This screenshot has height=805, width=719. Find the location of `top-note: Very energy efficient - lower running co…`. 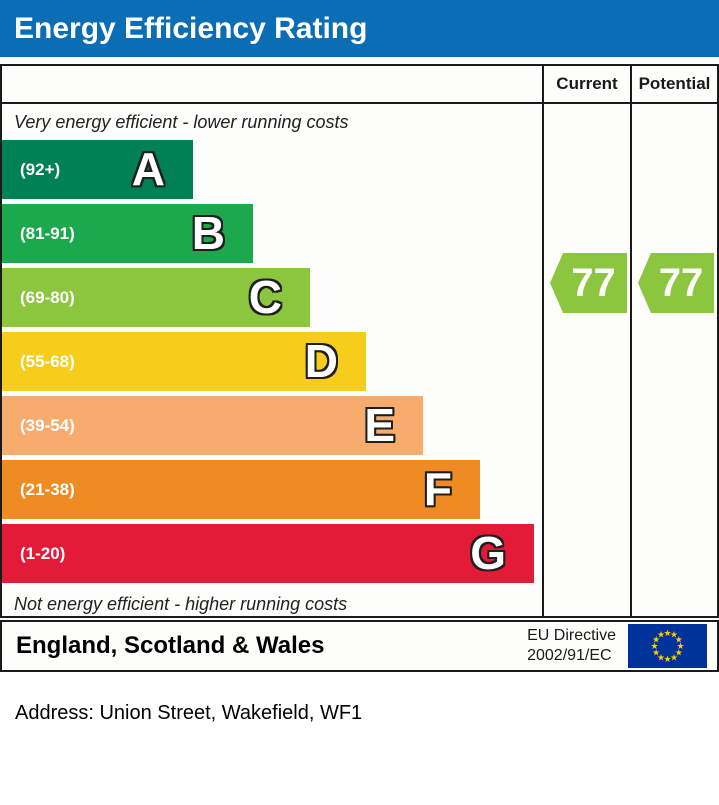

top-note: Very energy efficient - lower running co… is located at coordinates (181, 122).